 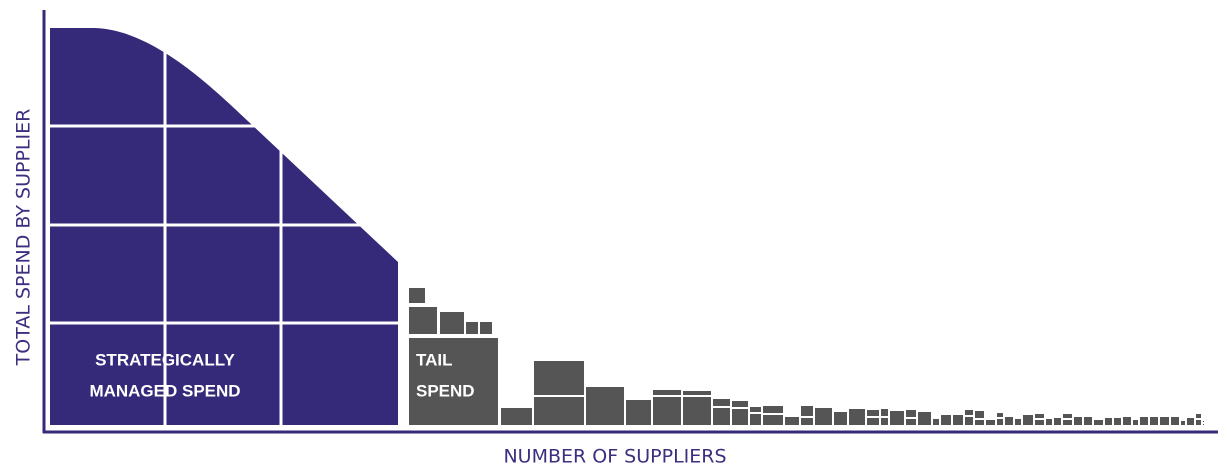 I want to click on region-label: MANAGED SPEND, so click(x=164, y=390).